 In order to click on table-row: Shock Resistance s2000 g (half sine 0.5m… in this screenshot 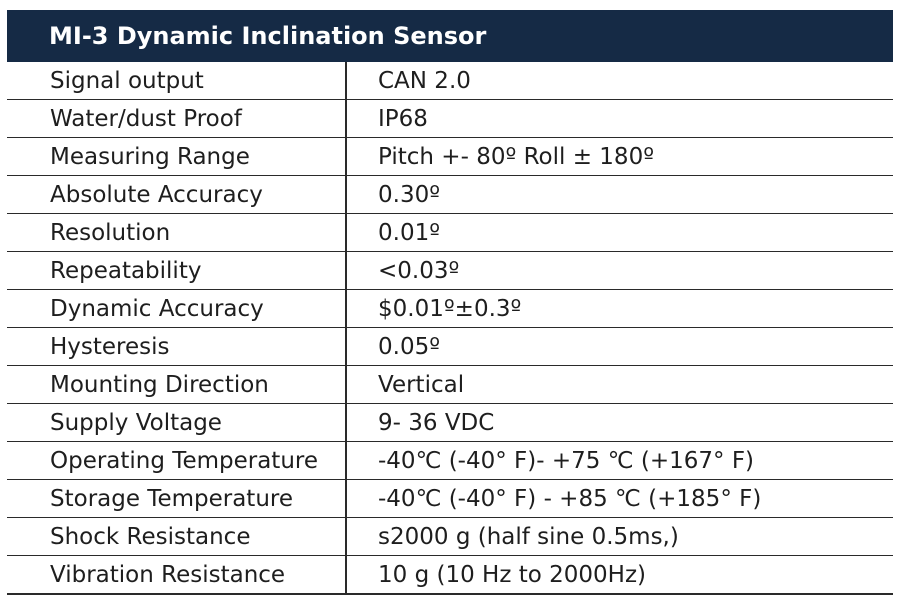, I will do `click(450, 536)`.